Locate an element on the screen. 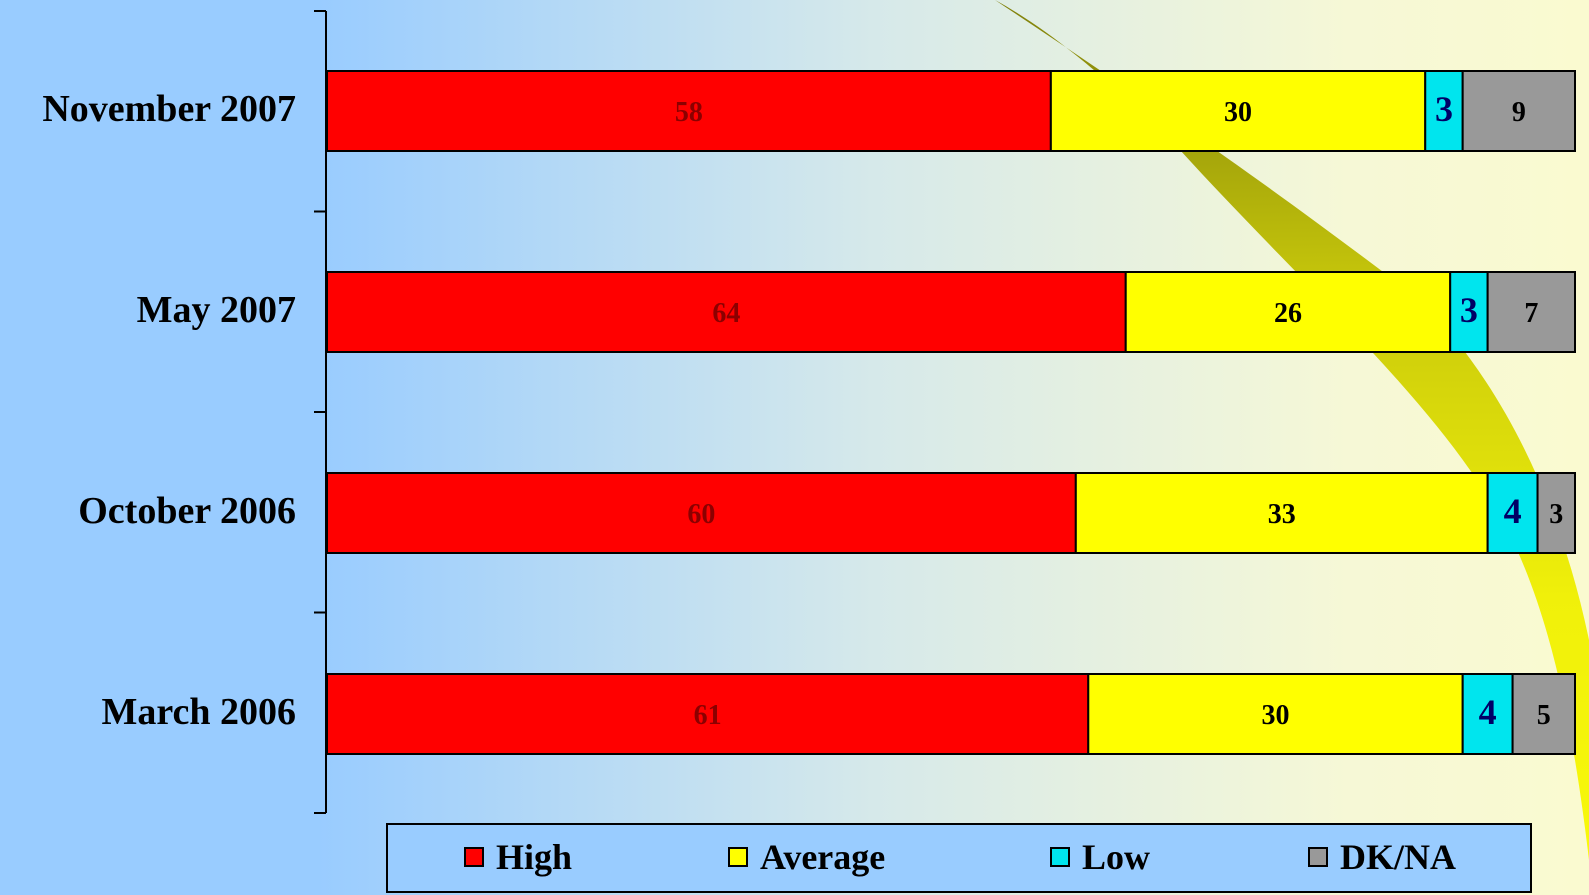  category-label: October 2006 is located at coordinates (187, 511).